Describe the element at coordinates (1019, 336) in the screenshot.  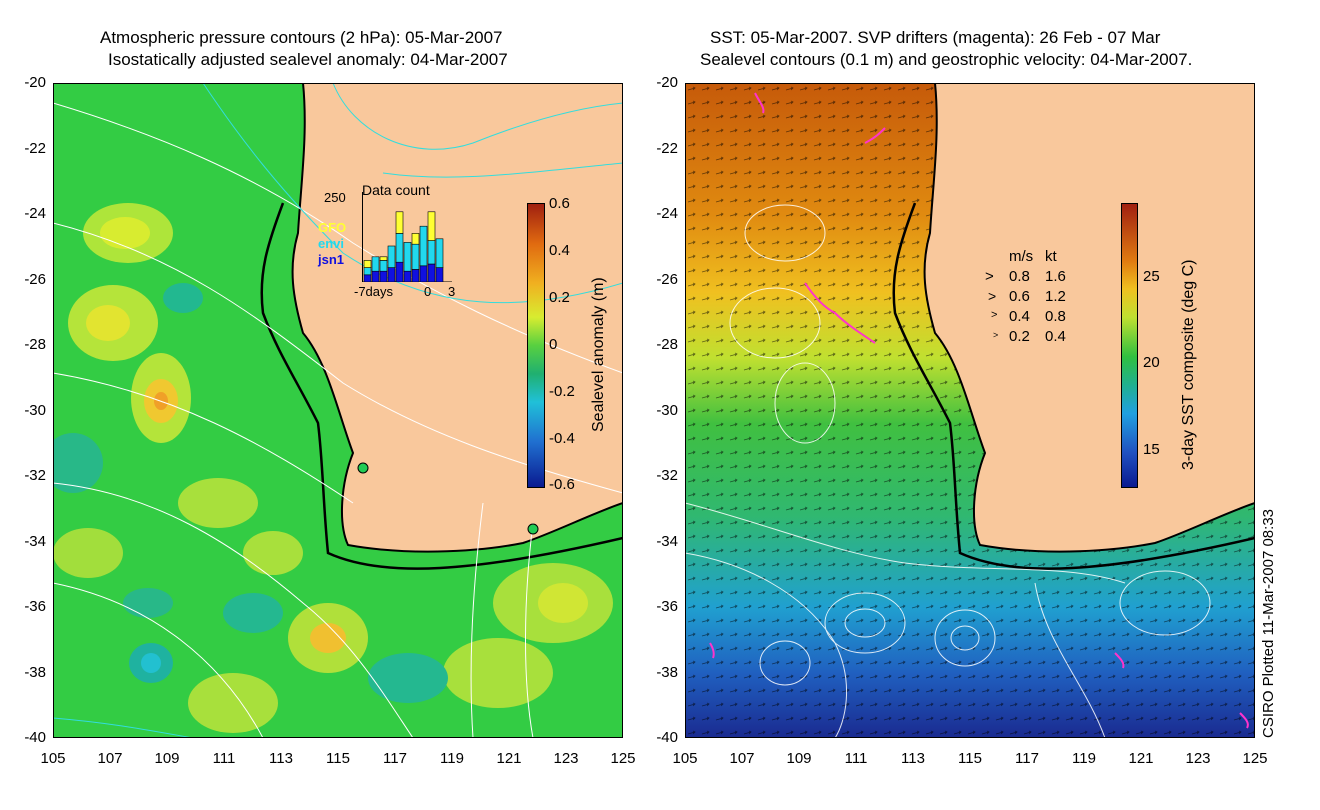
I see `speed-row-ms: 0.2` at that location.